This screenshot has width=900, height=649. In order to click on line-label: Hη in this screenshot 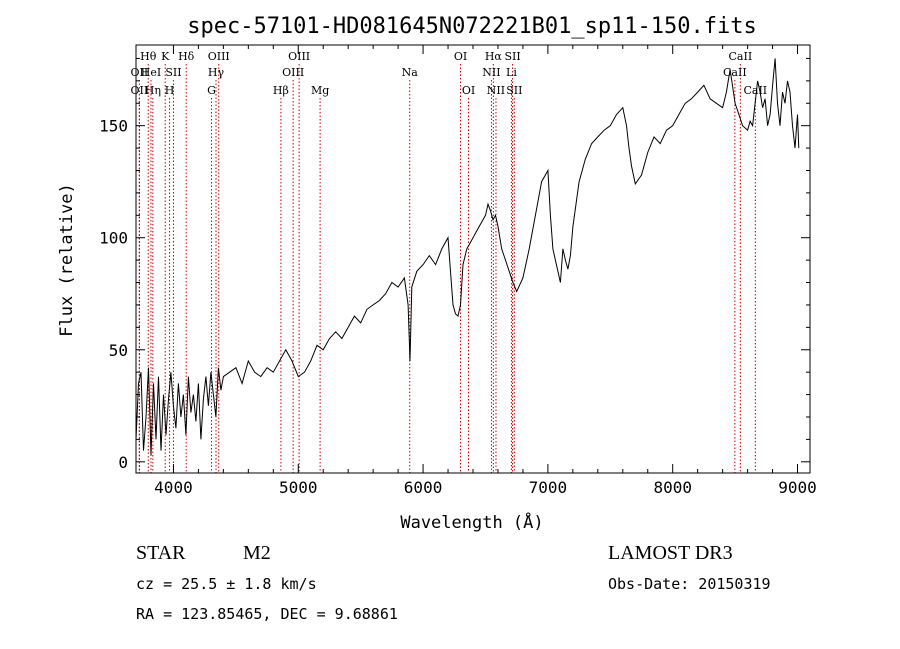, I will do `click(153, 90)`.